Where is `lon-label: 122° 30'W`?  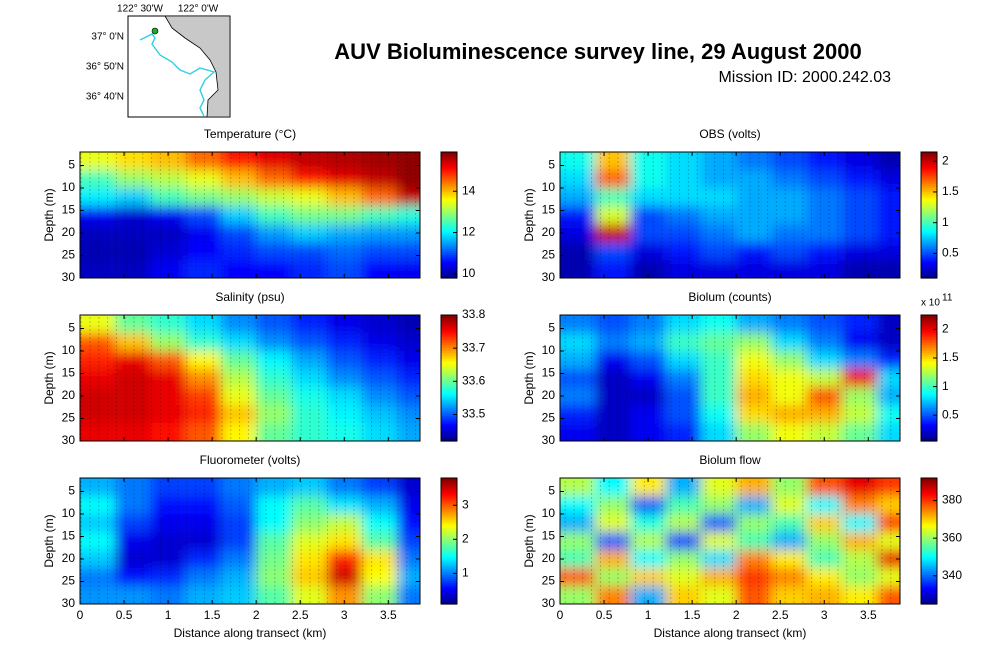 lon-label: 122° 30'W is located at coordinates (140, 9).